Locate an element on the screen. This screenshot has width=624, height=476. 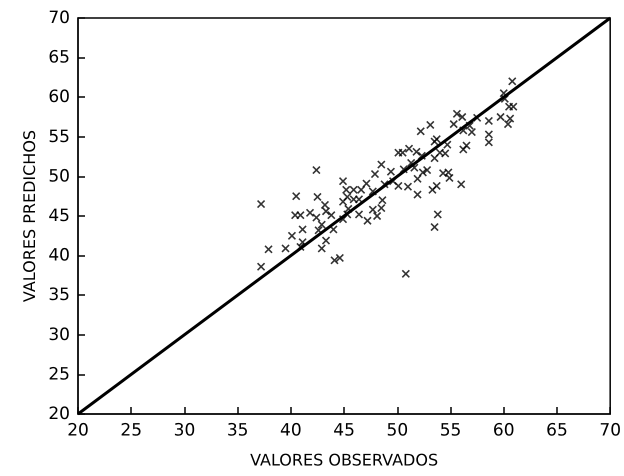
x-tick-label: 70 is located at coordinates (610, 430).